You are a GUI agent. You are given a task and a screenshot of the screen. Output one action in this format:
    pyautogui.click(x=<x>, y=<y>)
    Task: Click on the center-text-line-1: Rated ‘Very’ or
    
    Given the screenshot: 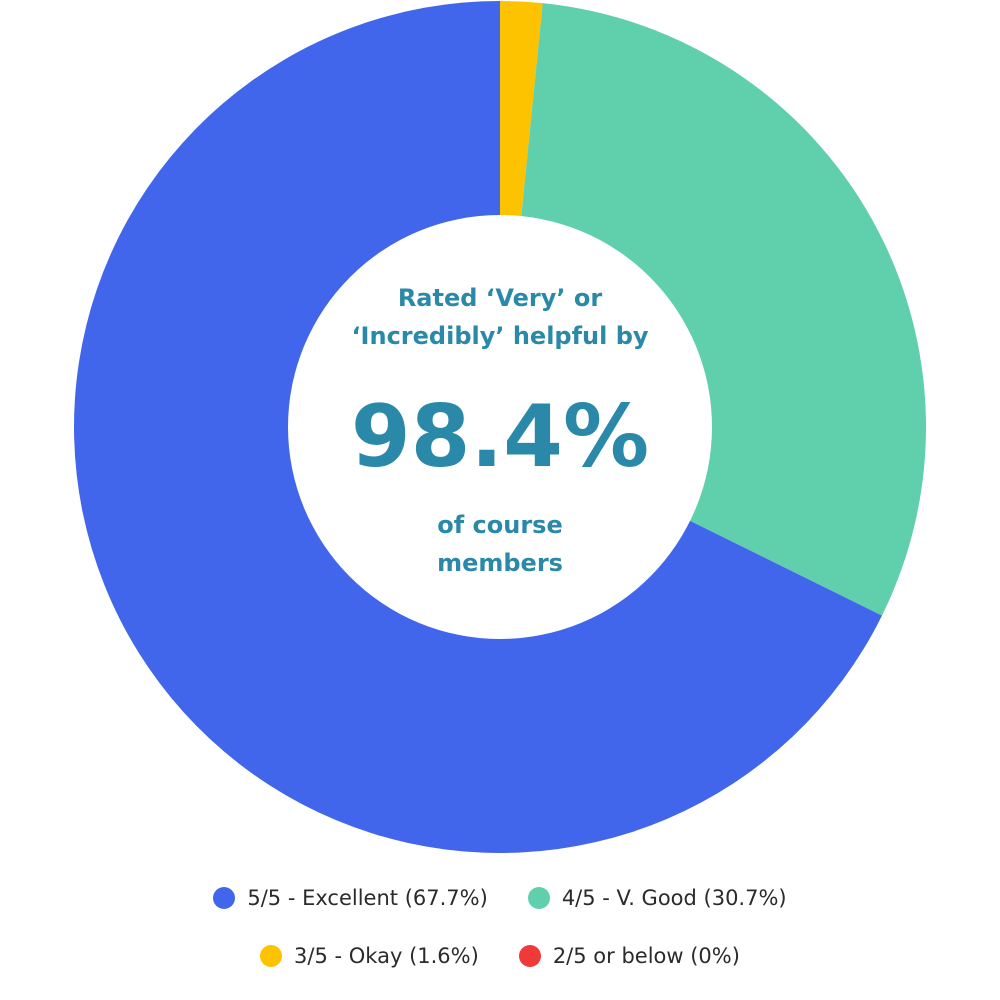 What is the action you would take?
    pyautogui.click(x=500, y=298)
    